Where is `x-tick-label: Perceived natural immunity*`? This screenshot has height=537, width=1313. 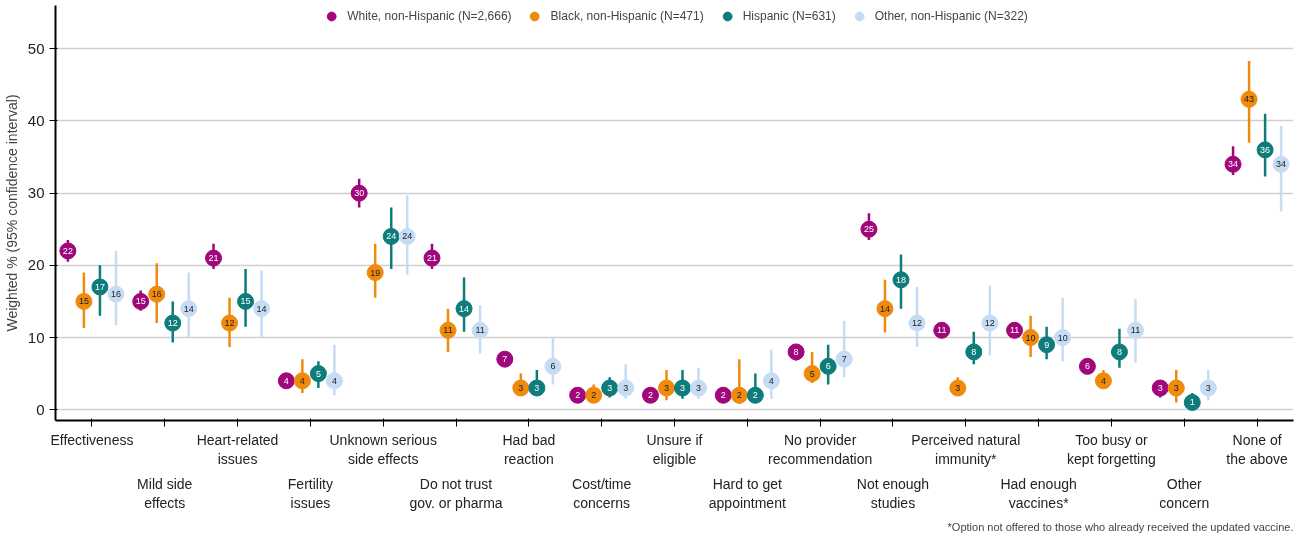 x-tick-label: Perceived natural immunity* is located at coordinates (966, 449).